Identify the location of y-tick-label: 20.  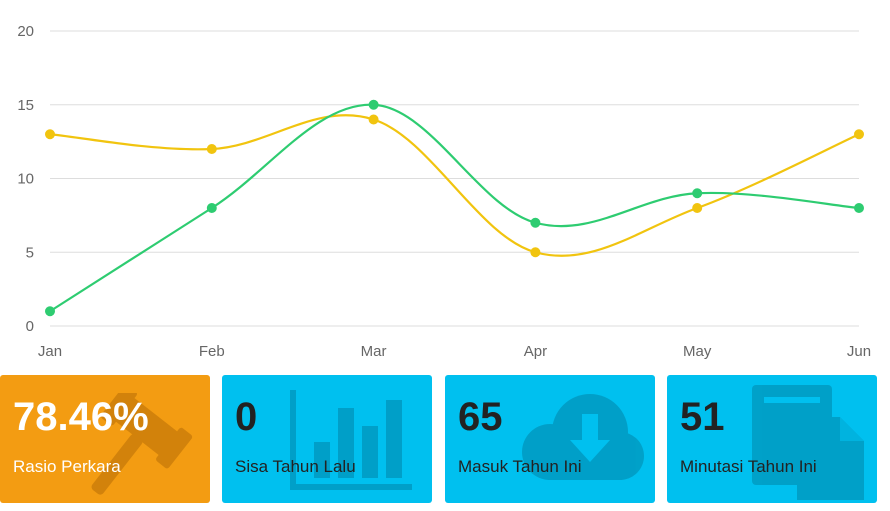
(25, 31).